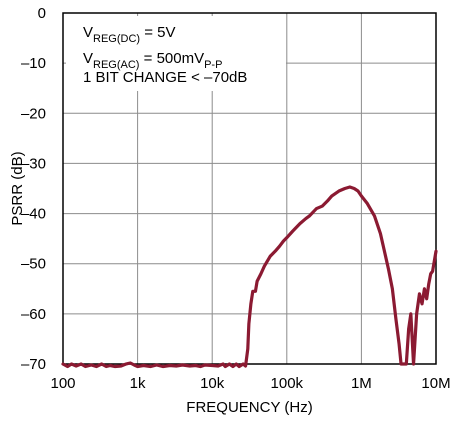  I want to click on annotation-line: VREG(DC) = 5V, so click(129, 34).